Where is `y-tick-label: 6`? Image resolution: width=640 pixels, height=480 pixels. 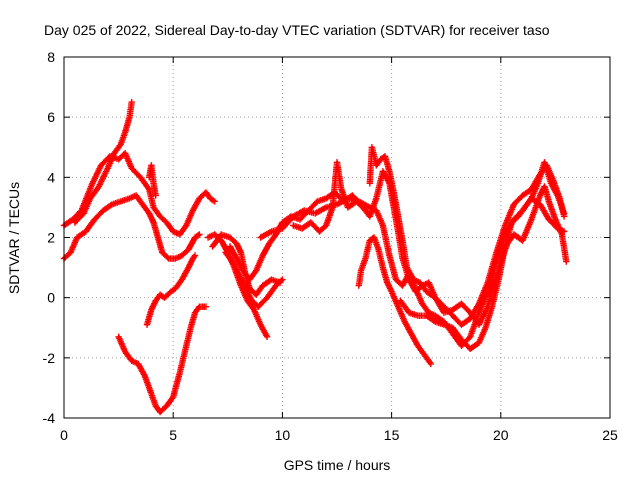 y-tick-label: 6 is located at coordinates (51, 117).